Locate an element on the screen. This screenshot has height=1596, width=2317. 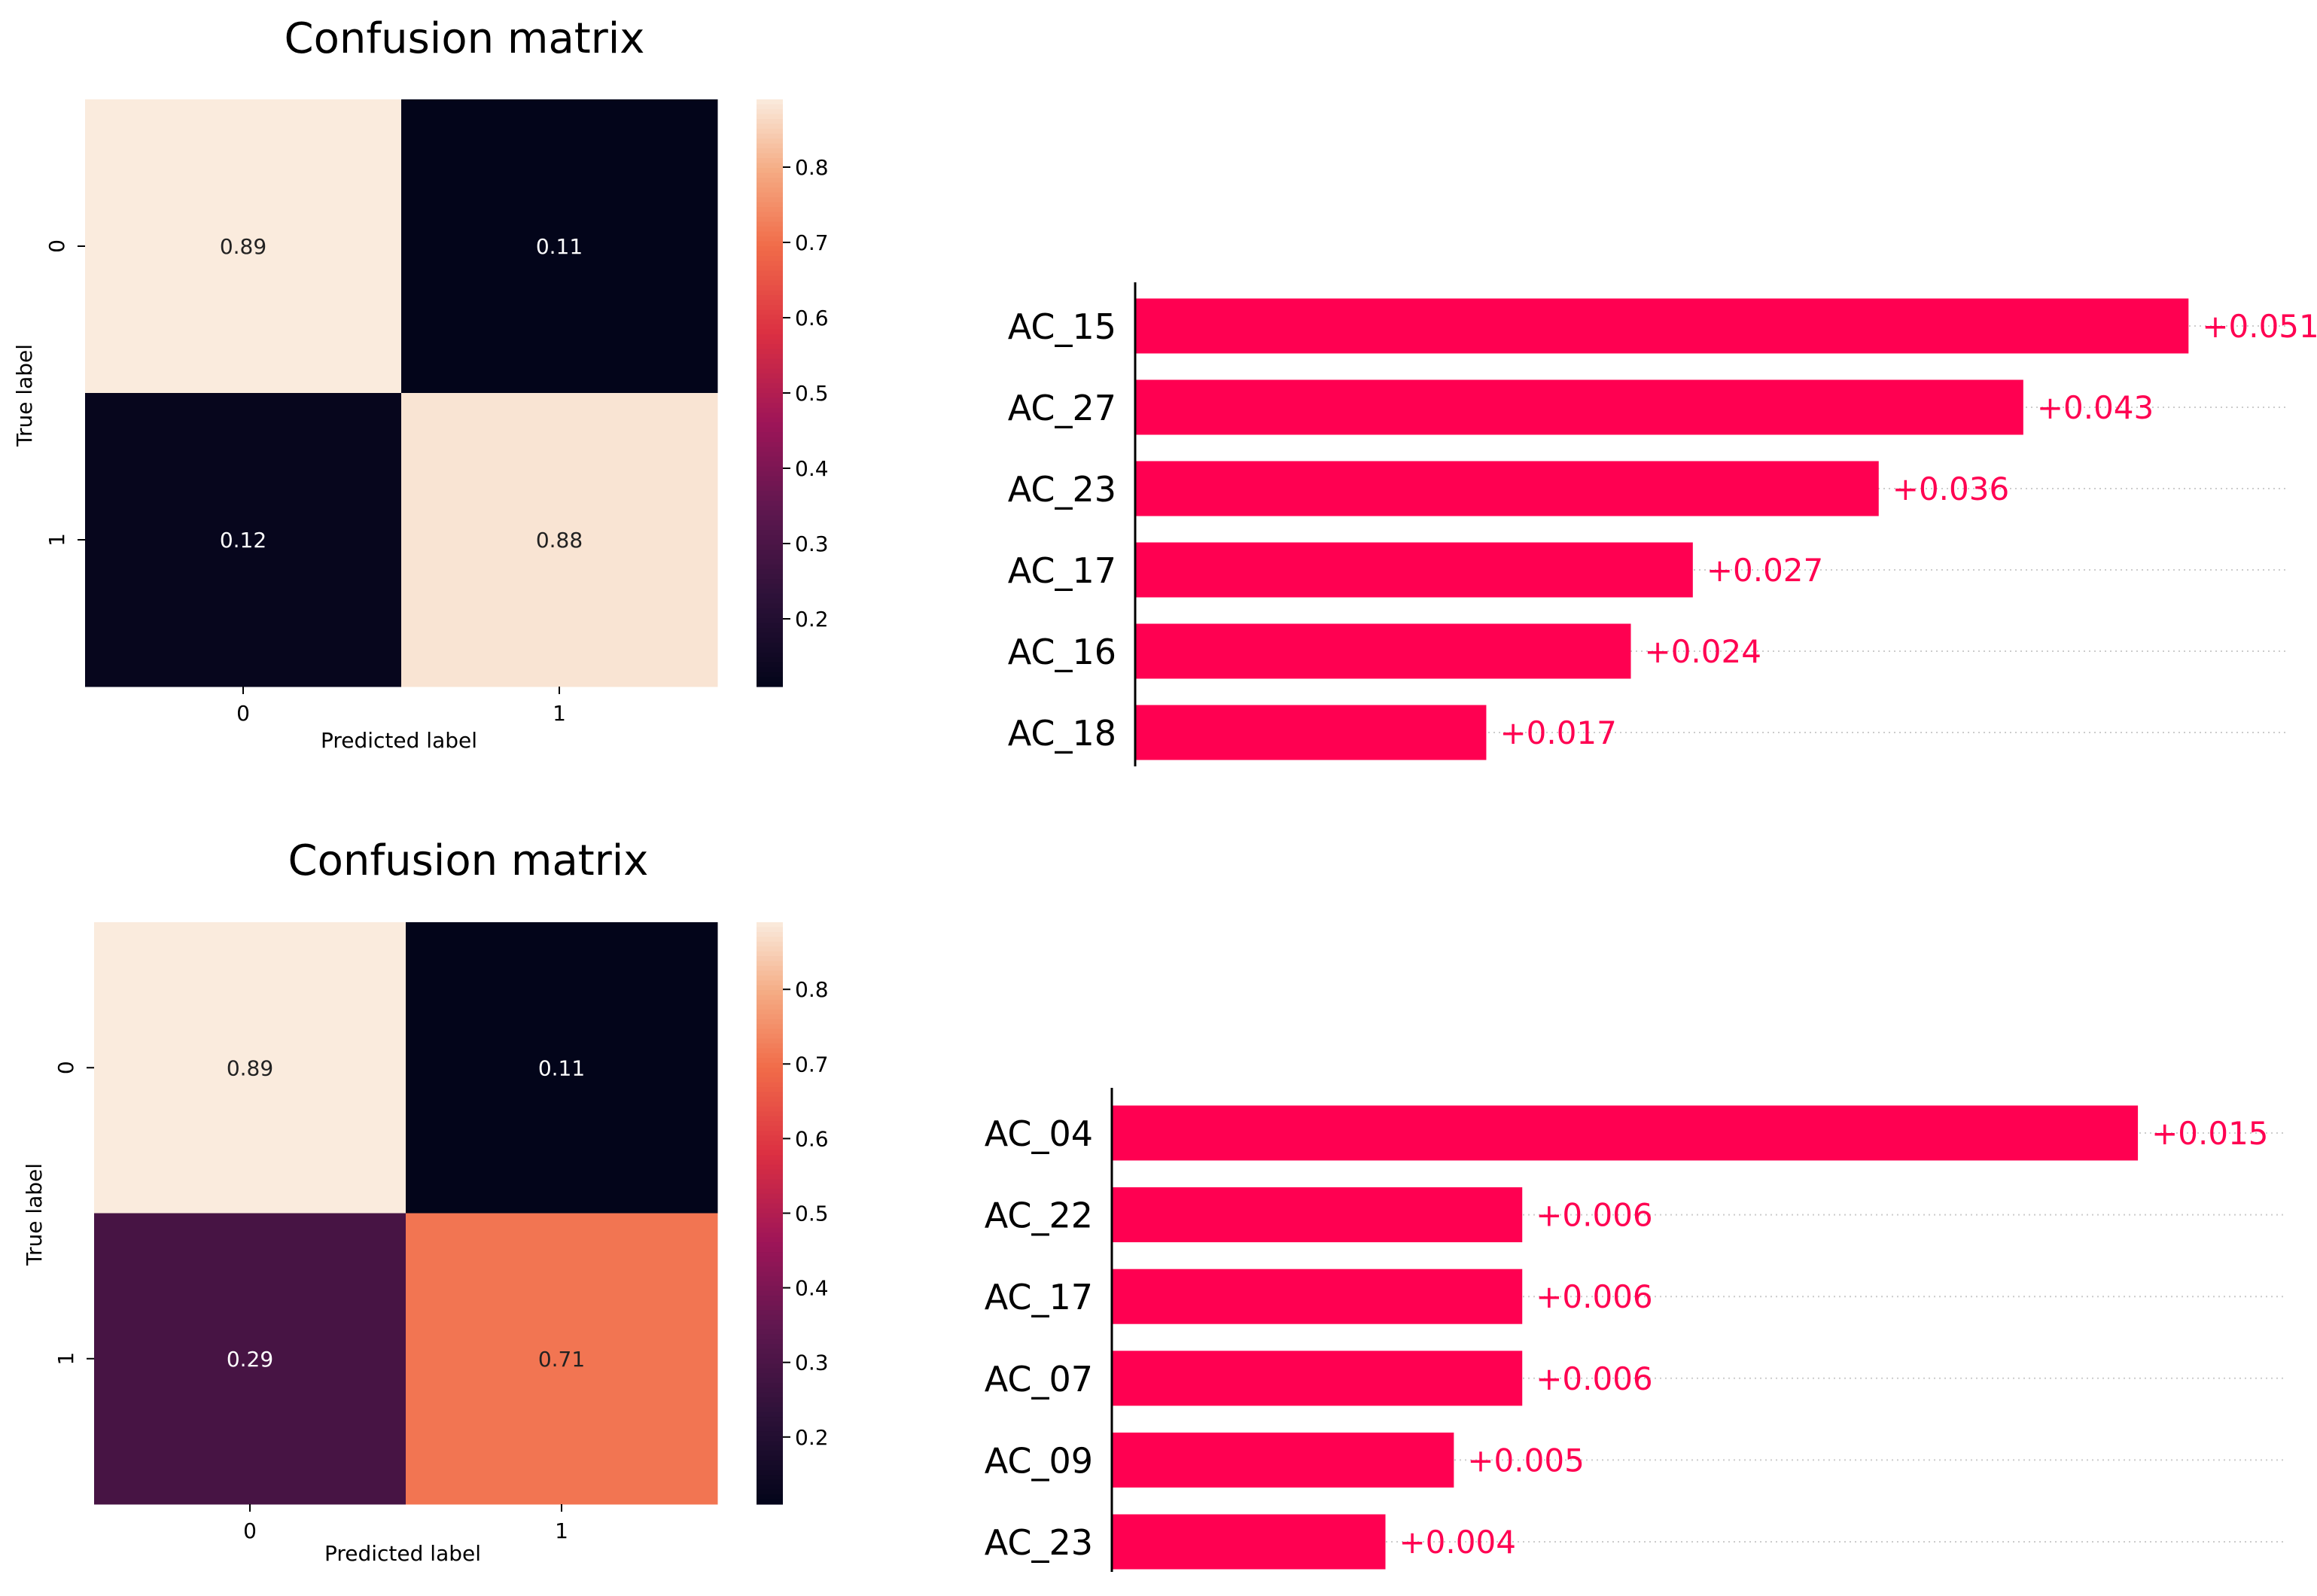
cm-x-tick-label: 1 is located at coordinates (561, 1531).